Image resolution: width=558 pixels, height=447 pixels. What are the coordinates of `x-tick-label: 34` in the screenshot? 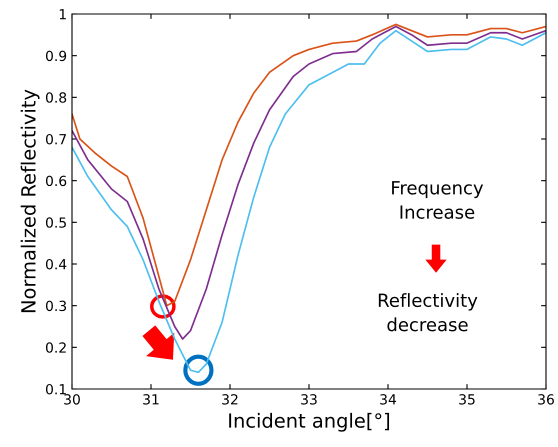 It's located at (388, 399).